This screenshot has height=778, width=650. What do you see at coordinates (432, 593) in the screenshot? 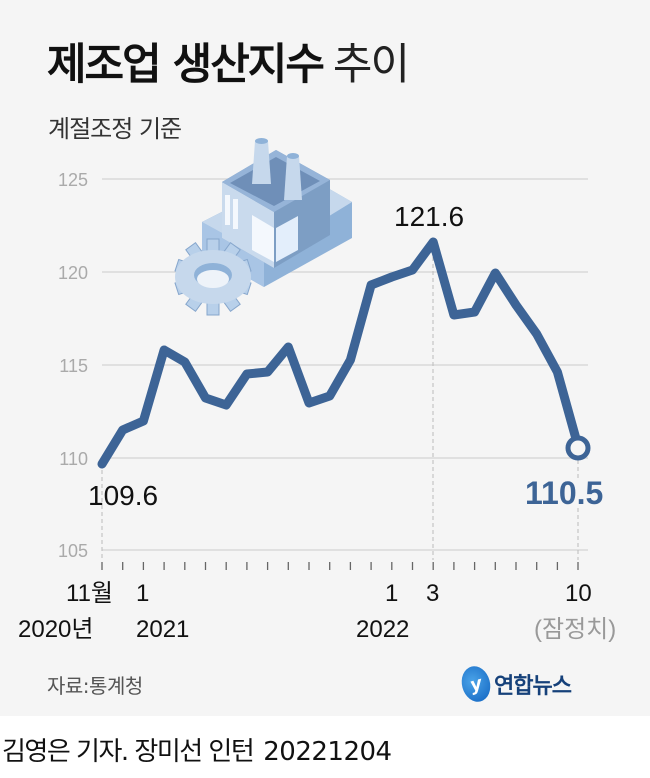
I see `x-label-mar: 3` at bounding box center [432, 593].